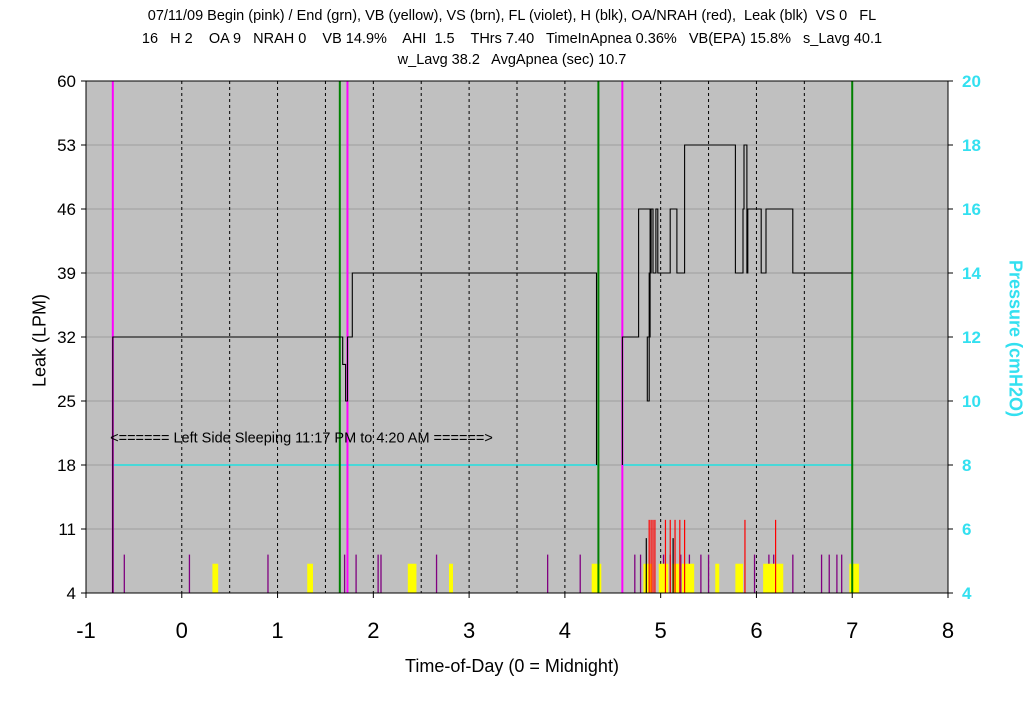 The image size is (1024, 705). What do you see at coordinates (565, 630) in the screenshot?
I see `x-tick-label: 4` at bounding box center [565, 630].